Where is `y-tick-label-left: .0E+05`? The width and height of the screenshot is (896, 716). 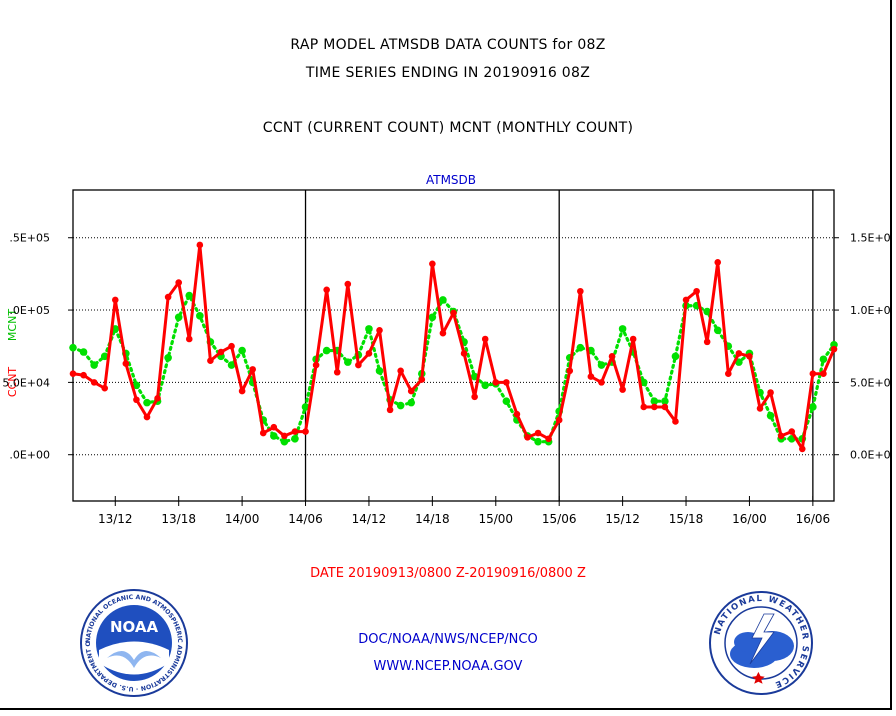 y-tick-label-left: .0E+05 is located at coordinates (29, 310).